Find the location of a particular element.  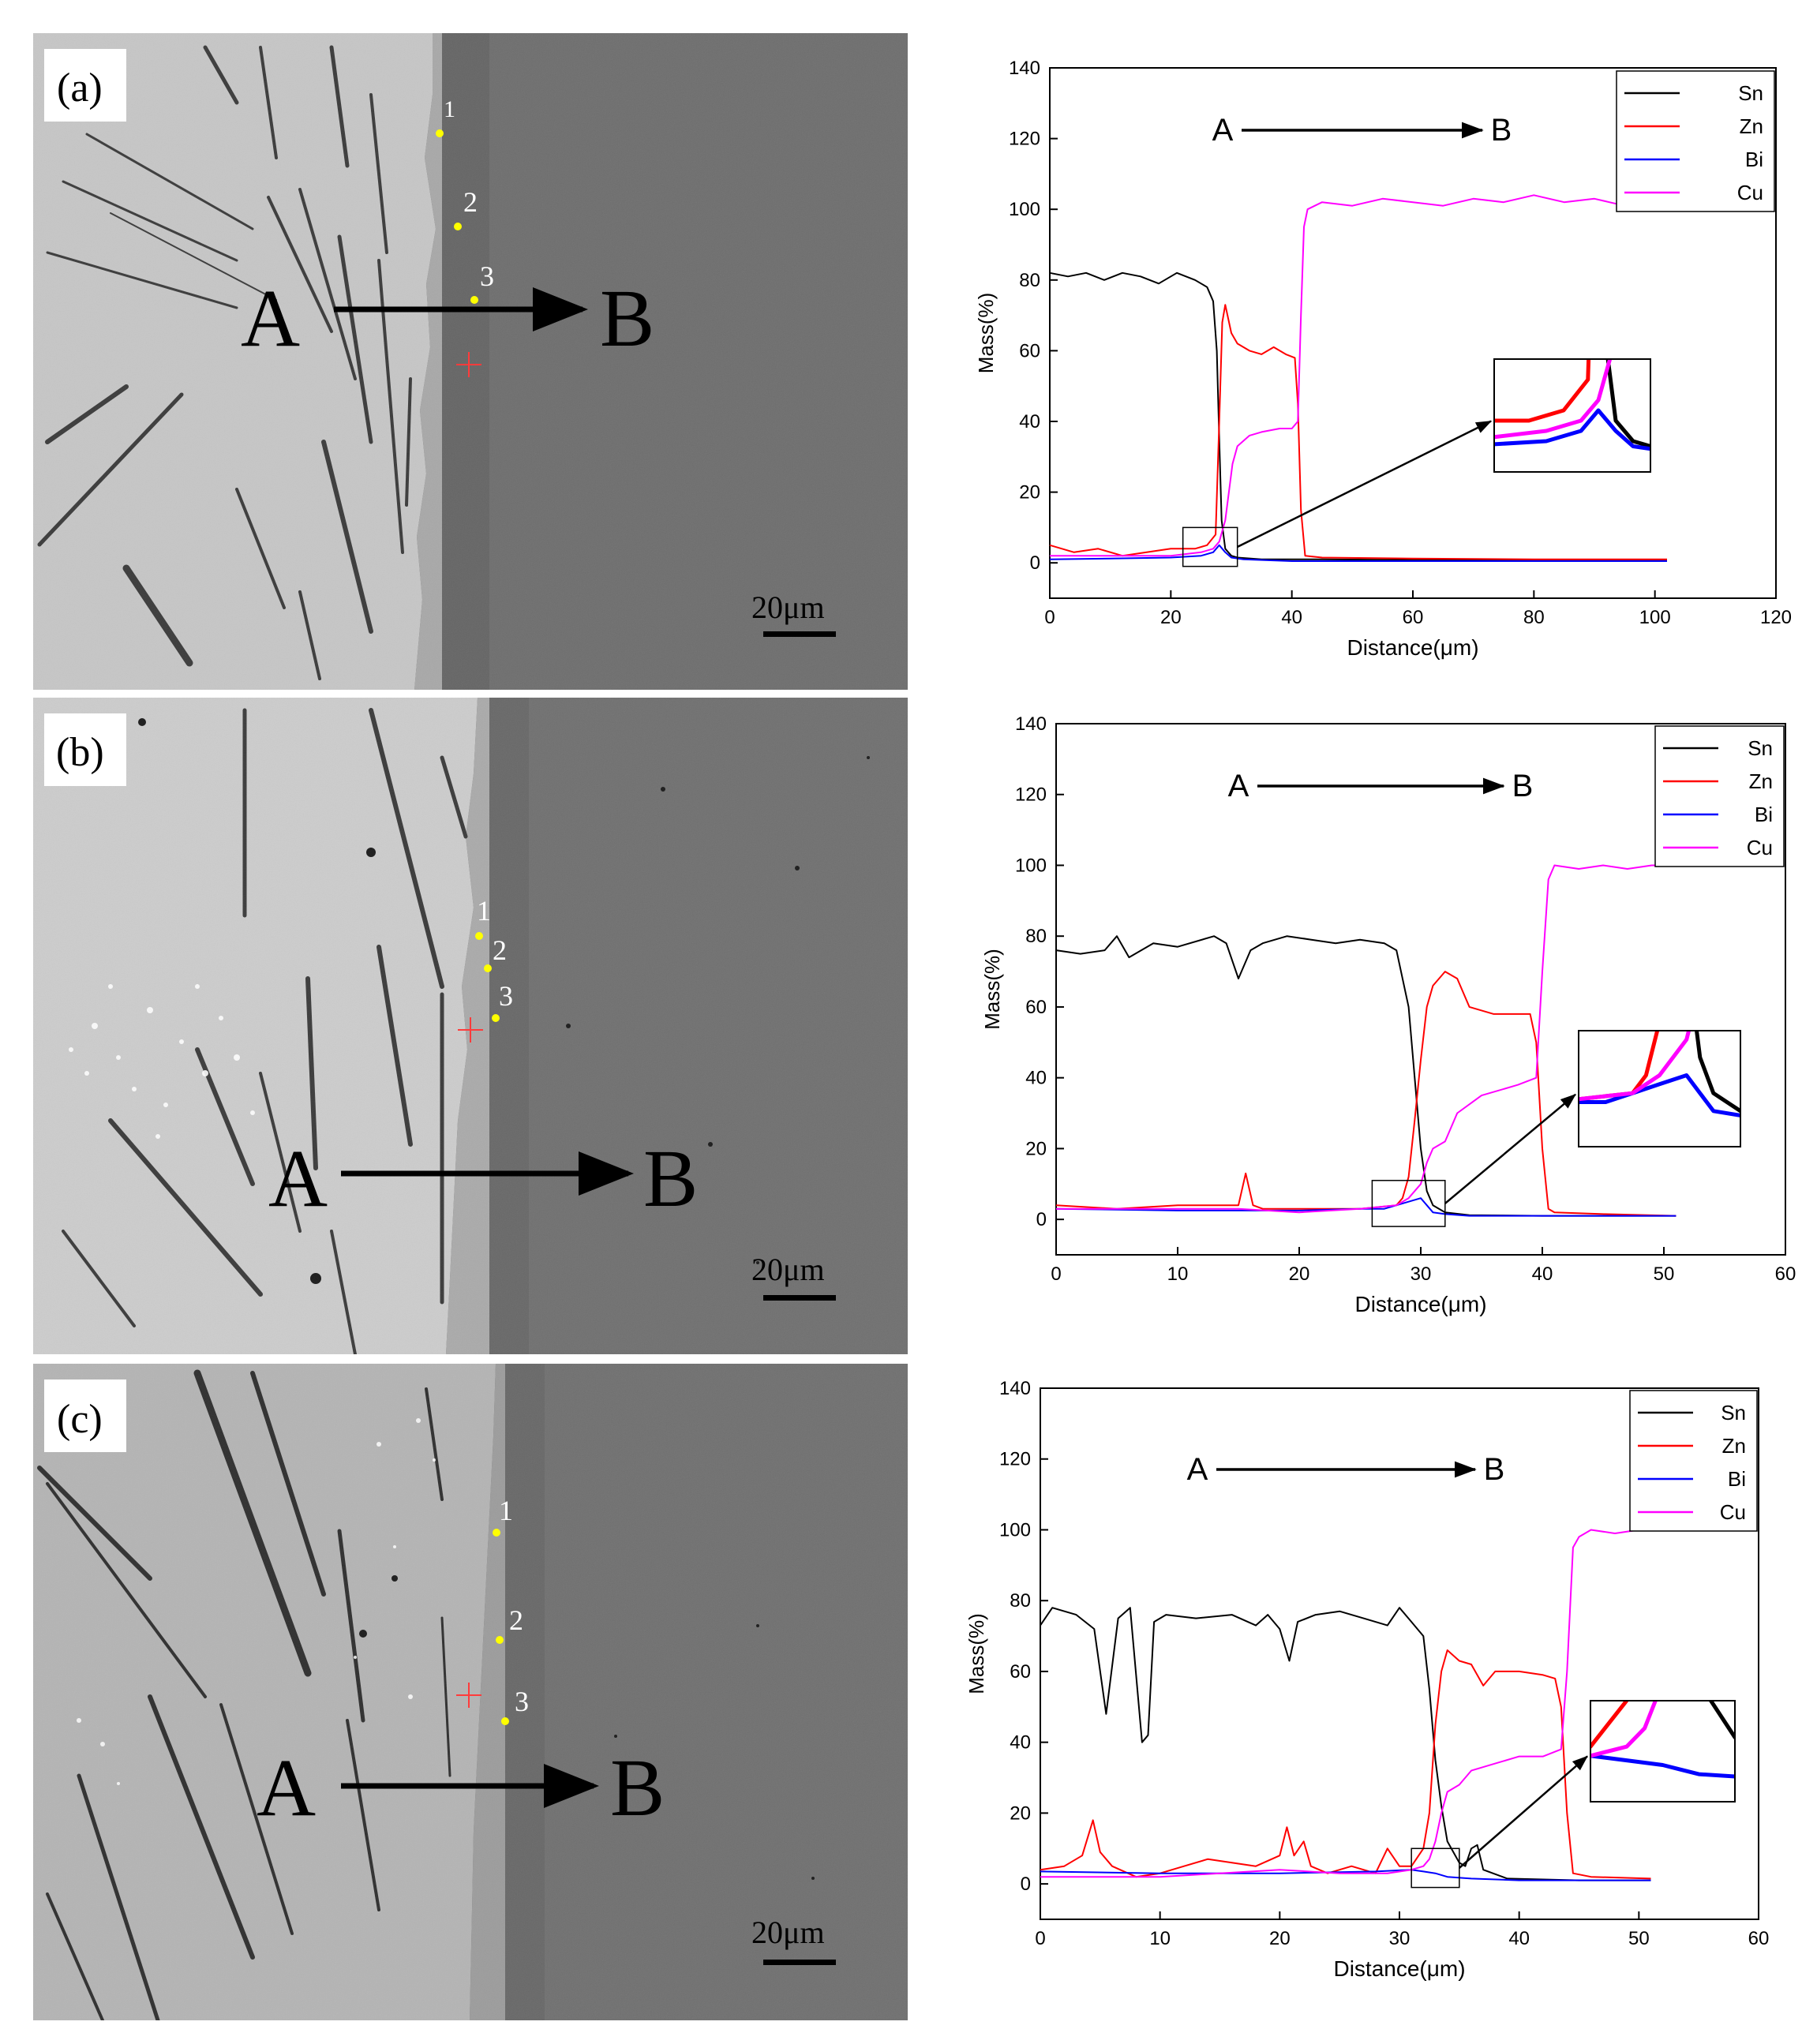

x-tick-label-c: 60 is located at coordinates (1759, 1938).